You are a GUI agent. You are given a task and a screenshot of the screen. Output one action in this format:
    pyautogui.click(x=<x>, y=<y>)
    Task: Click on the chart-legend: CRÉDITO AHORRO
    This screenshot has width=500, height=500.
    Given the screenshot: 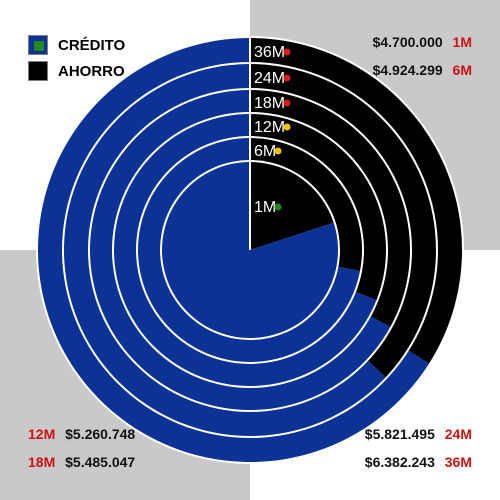 What is the action you would take?
    pyautogui.click(x=76, y=58)
    